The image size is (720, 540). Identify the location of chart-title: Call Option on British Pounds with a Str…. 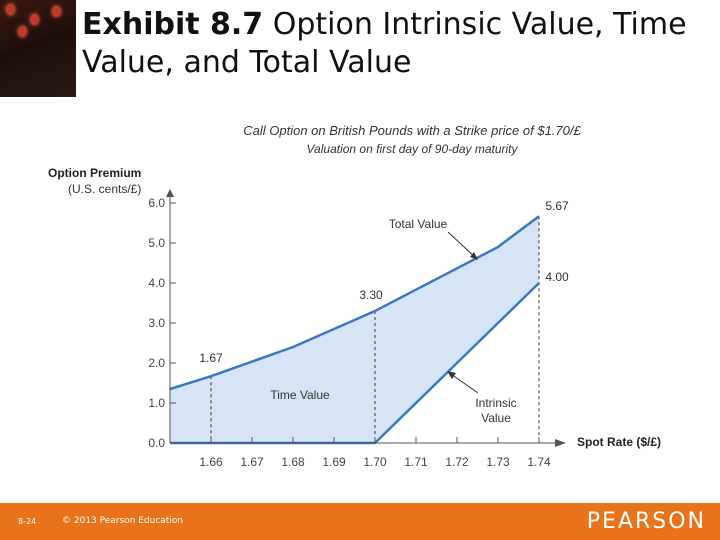
(412, 130).